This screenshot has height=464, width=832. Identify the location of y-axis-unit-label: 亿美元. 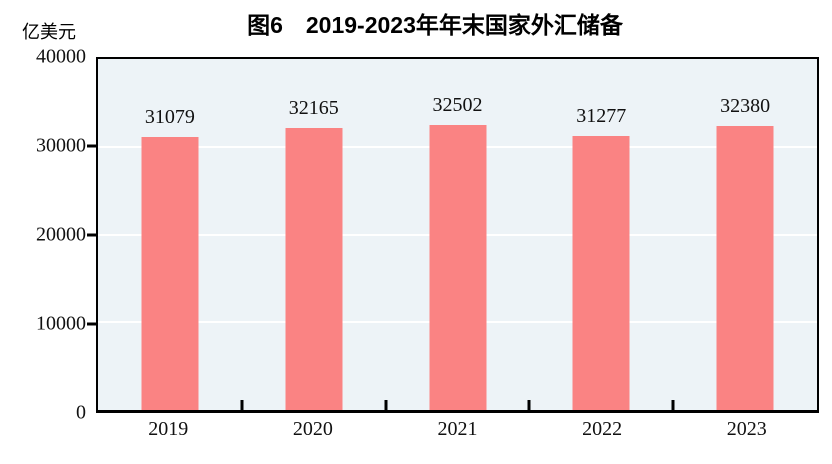
(49, 32).